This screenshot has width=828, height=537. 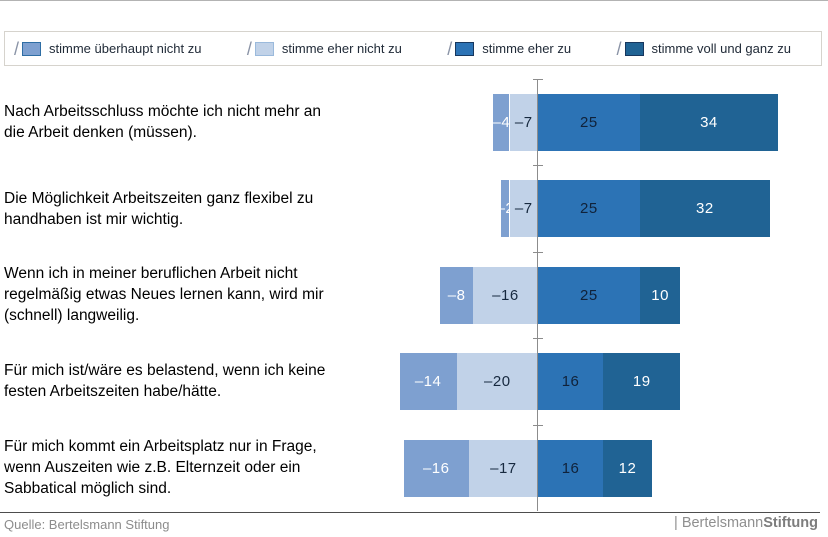 What do you see at coordinates (414, 0) in the screenshot?
I see `top-divider` at bounding box center [414, 0].